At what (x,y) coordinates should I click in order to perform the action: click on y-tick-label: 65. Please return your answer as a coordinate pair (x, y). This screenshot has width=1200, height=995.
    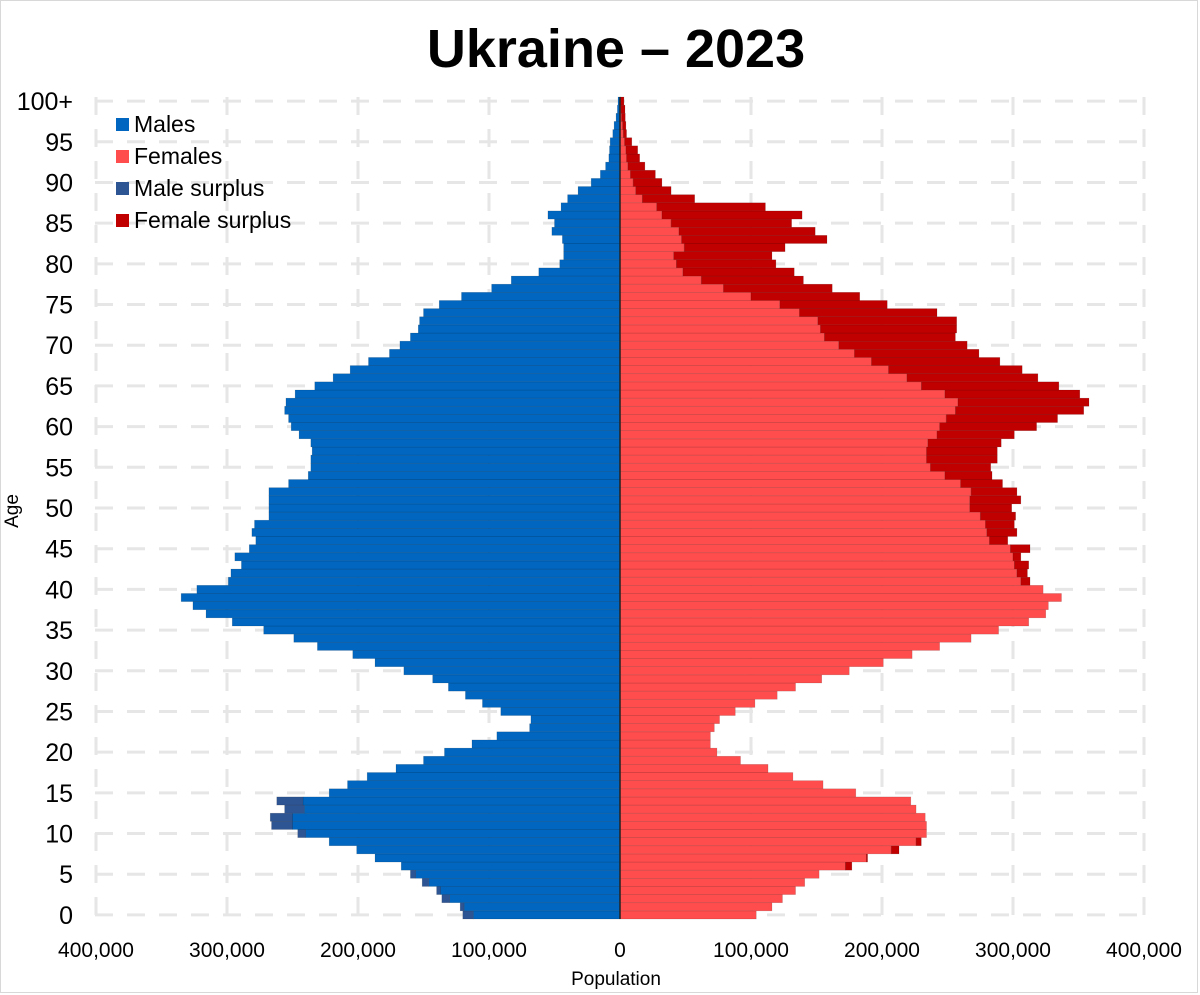
    Looking at the image, I should click on (59, 387).